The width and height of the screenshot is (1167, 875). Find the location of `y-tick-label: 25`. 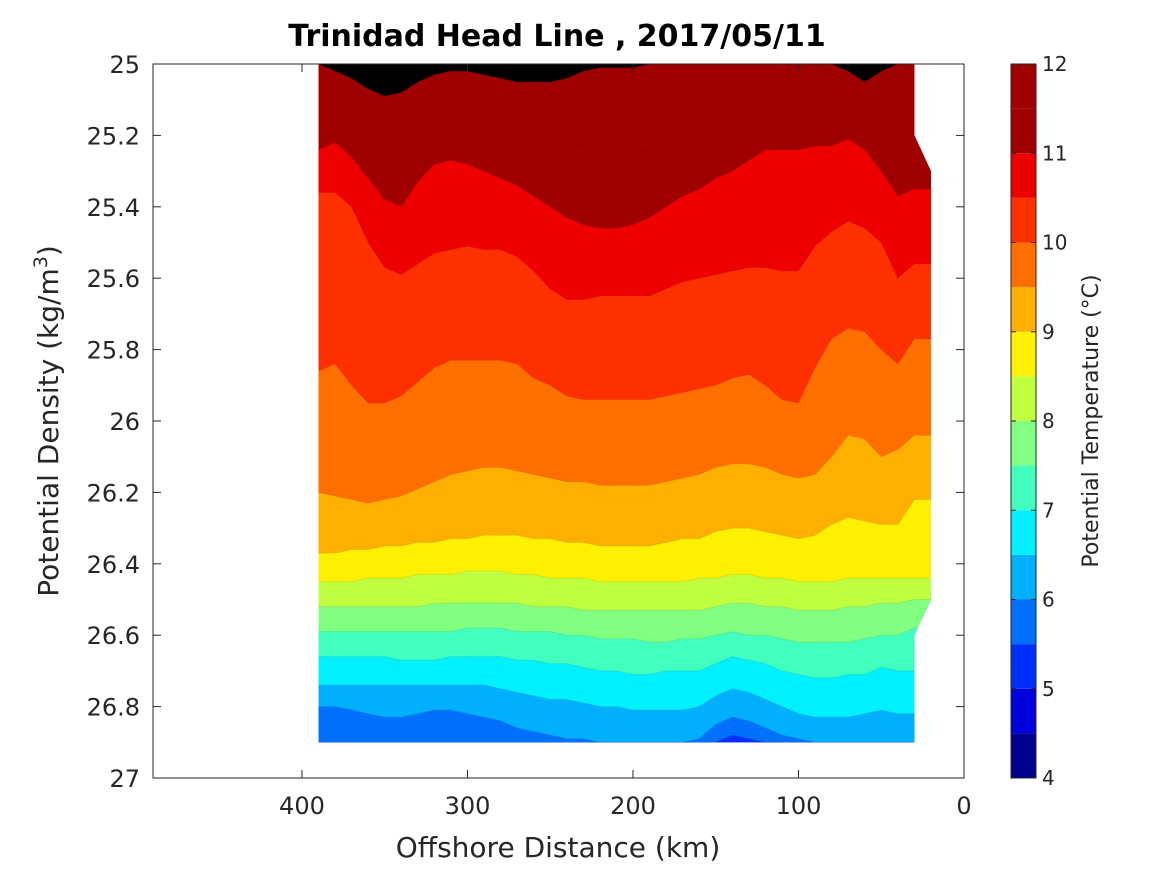

y-tick-label: 25 is located at coordinates (124, 65).